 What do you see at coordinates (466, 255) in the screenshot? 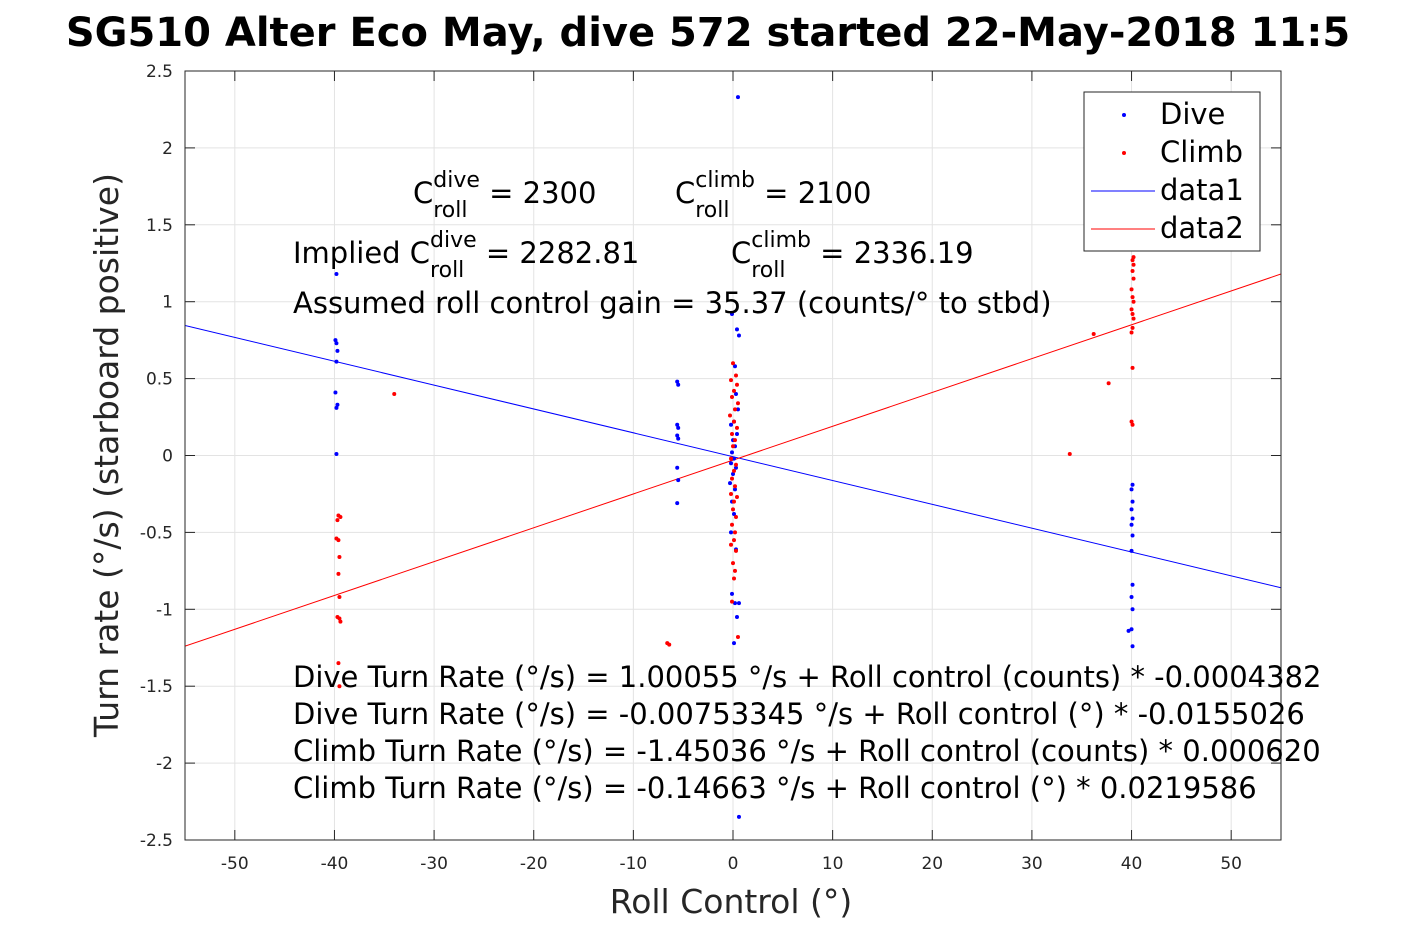
I see `annotation-implied-dive: Implied Cdive roll = 2282.81` at bounding box center [466, 255].